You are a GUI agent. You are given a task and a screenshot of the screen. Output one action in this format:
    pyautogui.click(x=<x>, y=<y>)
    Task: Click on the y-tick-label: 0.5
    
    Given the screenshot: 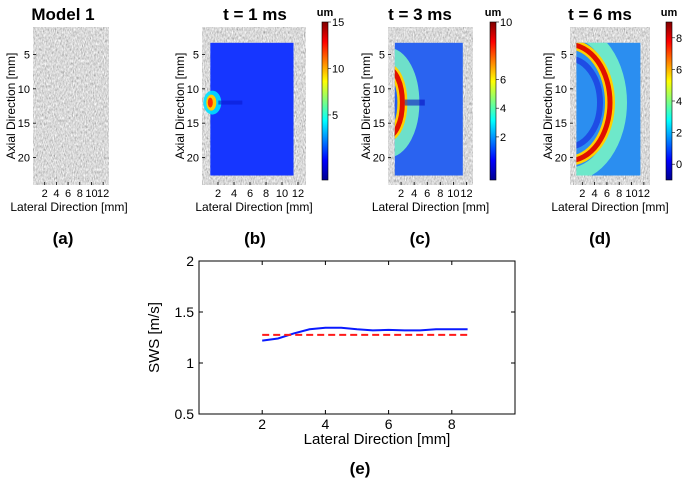 What is the action you would take?
    pyautogui.click(x=185, y=414)
    